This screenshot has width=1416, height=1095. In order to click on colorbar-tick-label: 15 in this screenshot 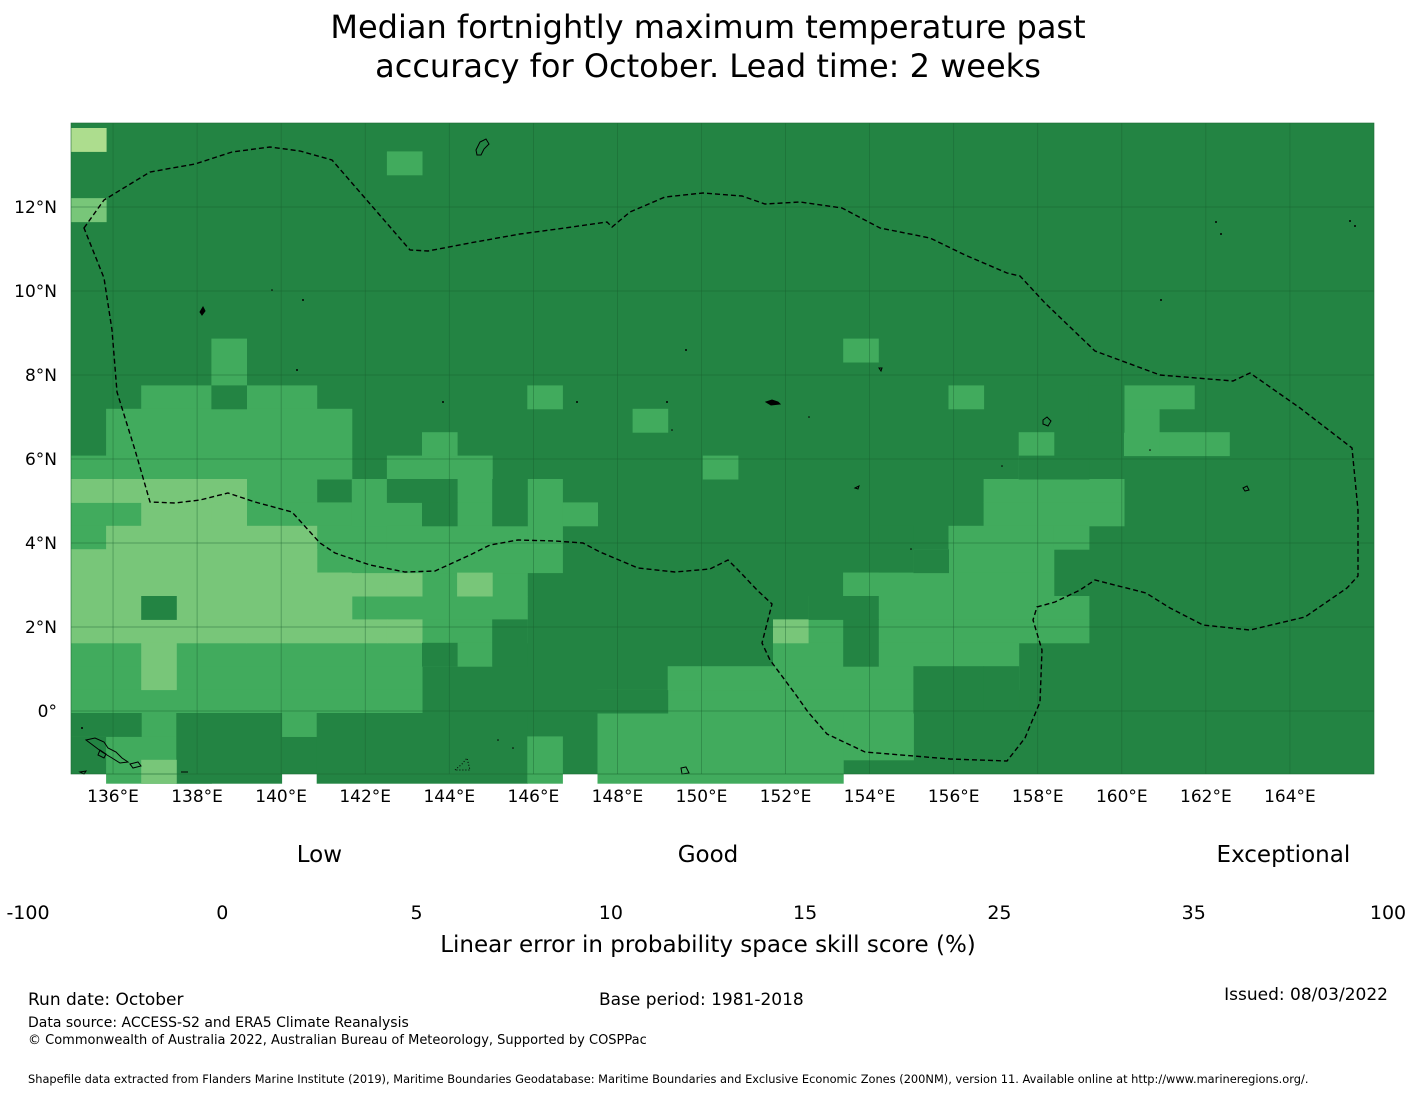, I will do `click(805, 913)`.